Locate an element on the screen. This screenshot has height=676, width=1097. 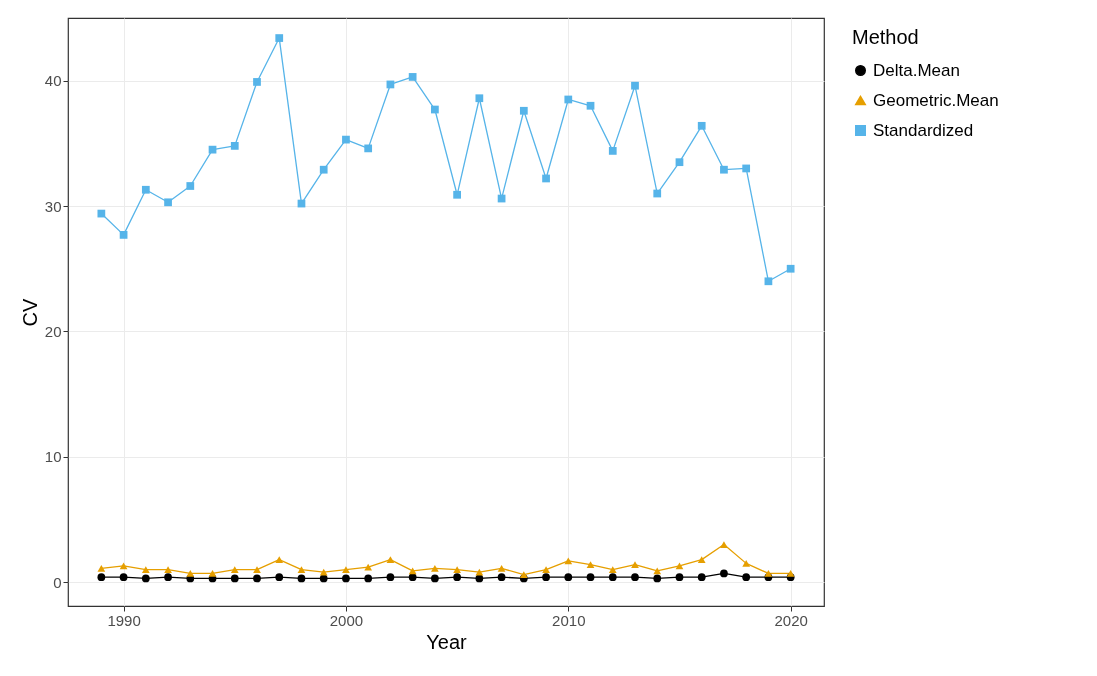
legend-label: Standardized is located at coordinates (923, 130).